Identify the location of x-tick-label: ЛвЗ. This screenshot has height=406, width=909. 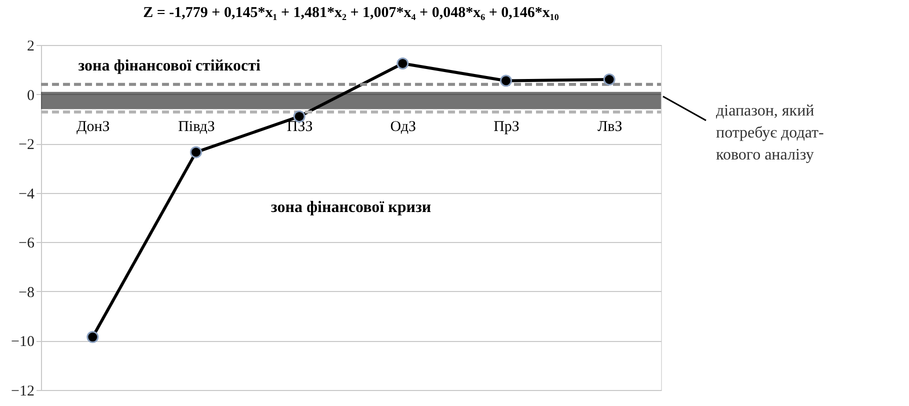
(609, 126).